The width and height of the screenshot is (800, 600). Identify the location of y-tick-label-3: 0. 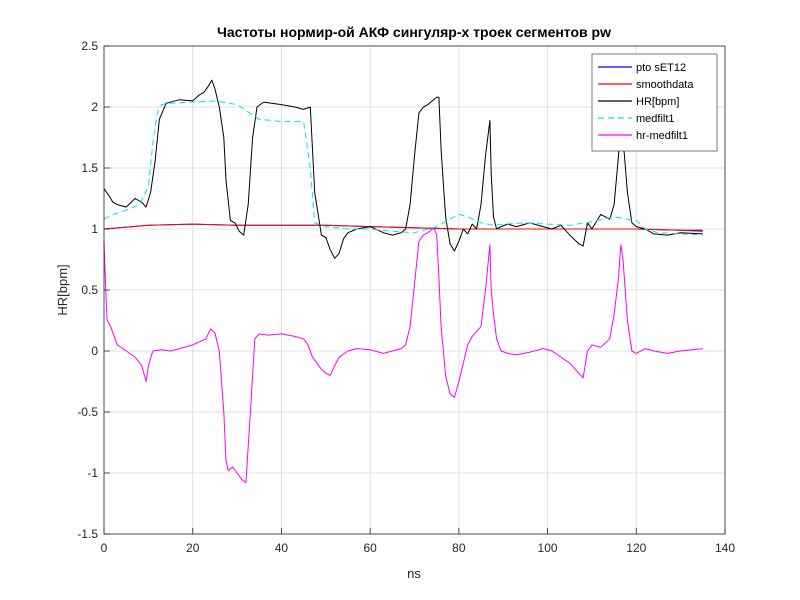
(94, 351).